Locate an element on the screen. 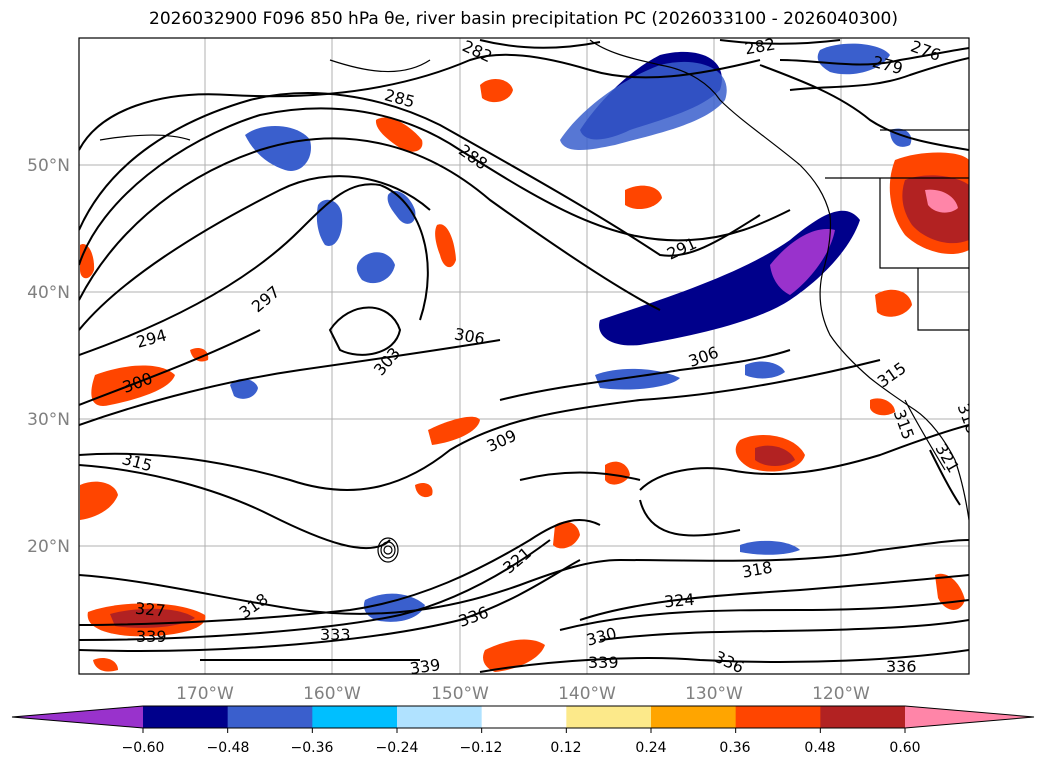  colorbar-segments is located at coordinates (523, 717).